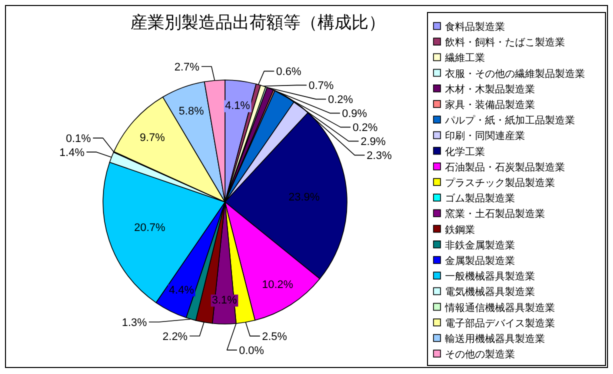 The height and width of the screenshot is (374, 613). I want to click on data-label: 0.7%, so click(321, 86).